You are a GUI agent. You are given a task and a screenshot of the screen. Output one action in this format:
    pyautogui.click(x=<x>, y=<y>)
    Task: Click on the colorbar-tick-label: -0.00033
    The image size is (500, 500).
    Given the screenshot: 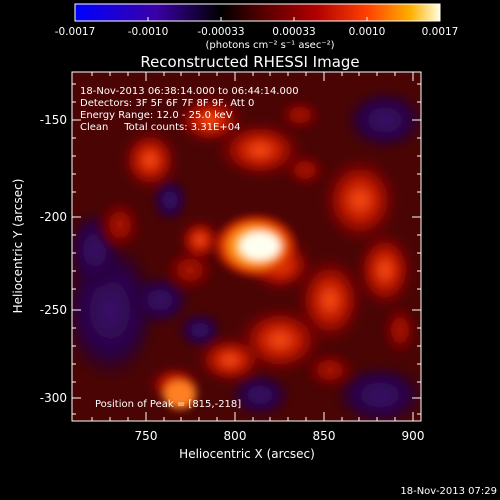 What is the action you would take?
    pyautogui.click(x=220, y=32)
    